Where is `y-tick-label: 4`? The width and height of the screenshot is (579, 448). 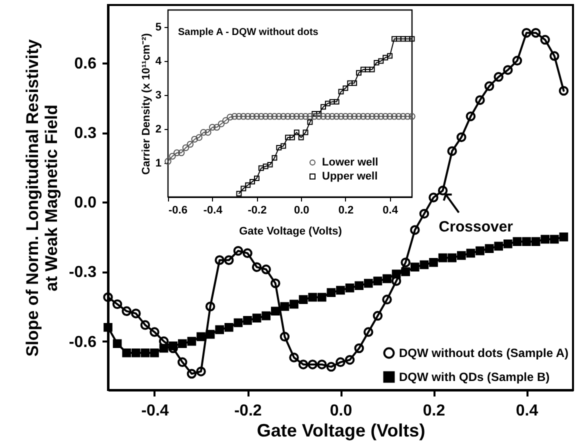 y-tick-label: 4 is located at coordinates (158, 62).